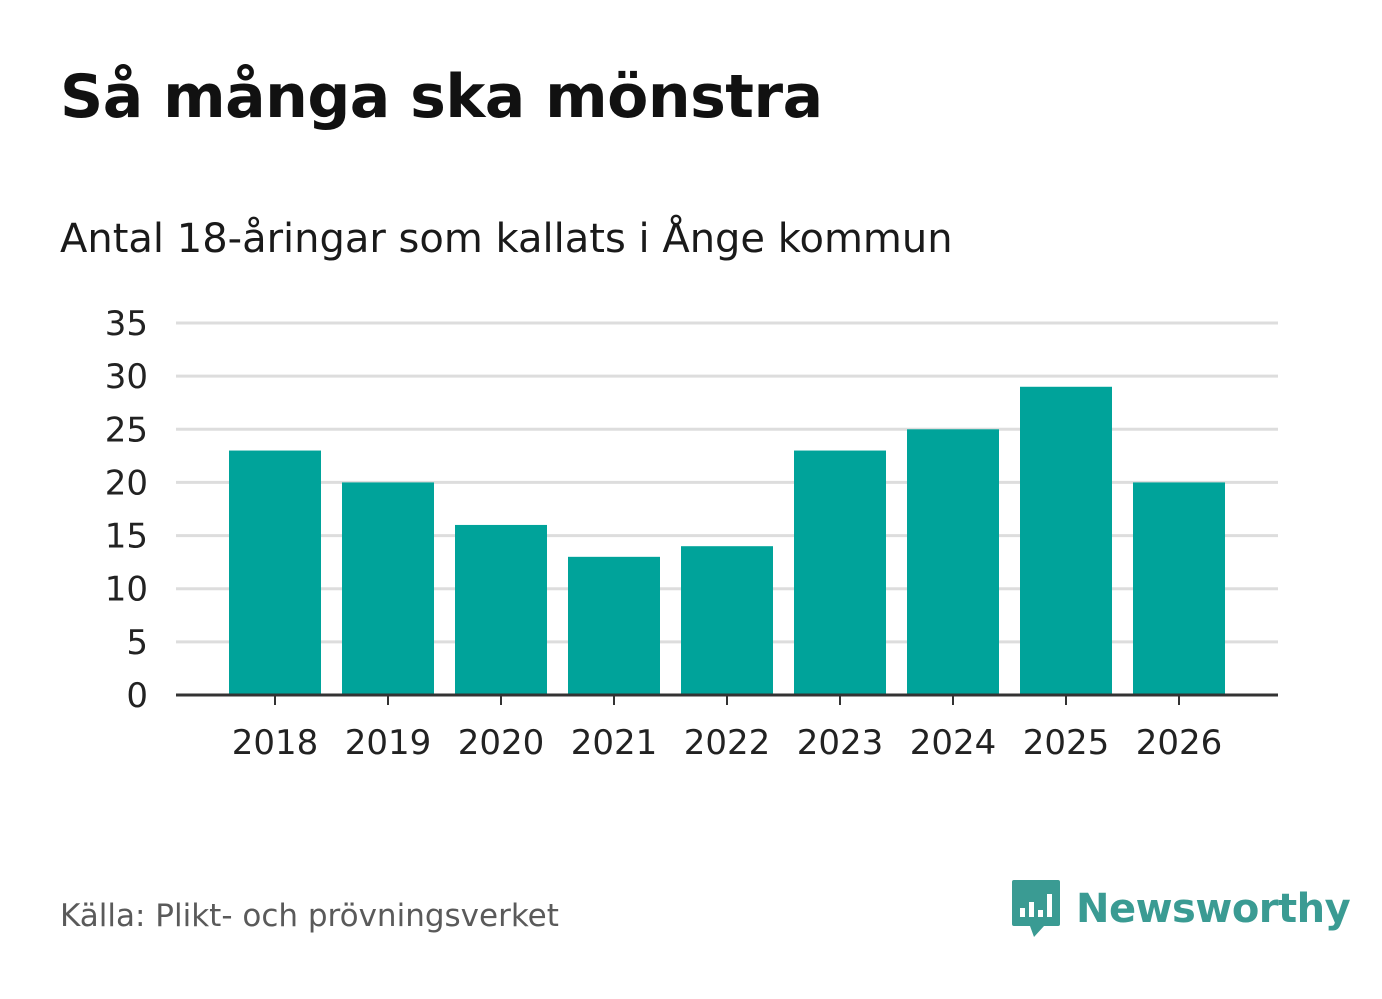 The image size is (1382, 999). Describe the element at coordinates (1066, 743) in the screenshot. I see `x-tick-label: 2025` at that location.